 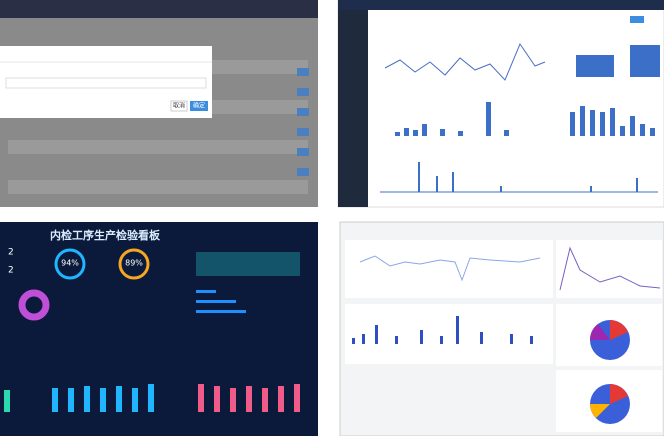 I want to click on gauge-label: 94%, so click(x=70, y=263).